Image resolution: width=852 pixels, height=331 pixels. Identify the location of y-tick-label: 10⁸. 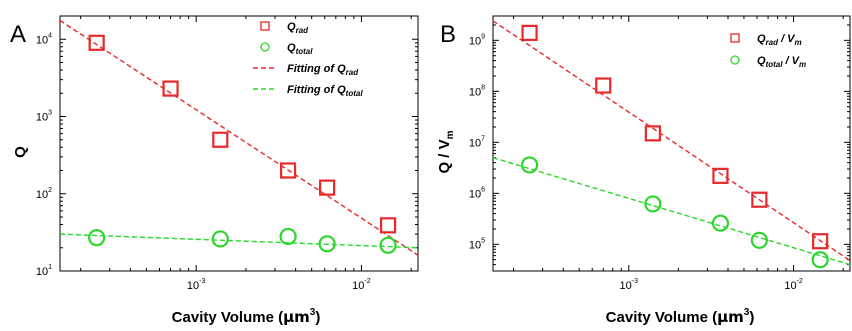
(477, 91).